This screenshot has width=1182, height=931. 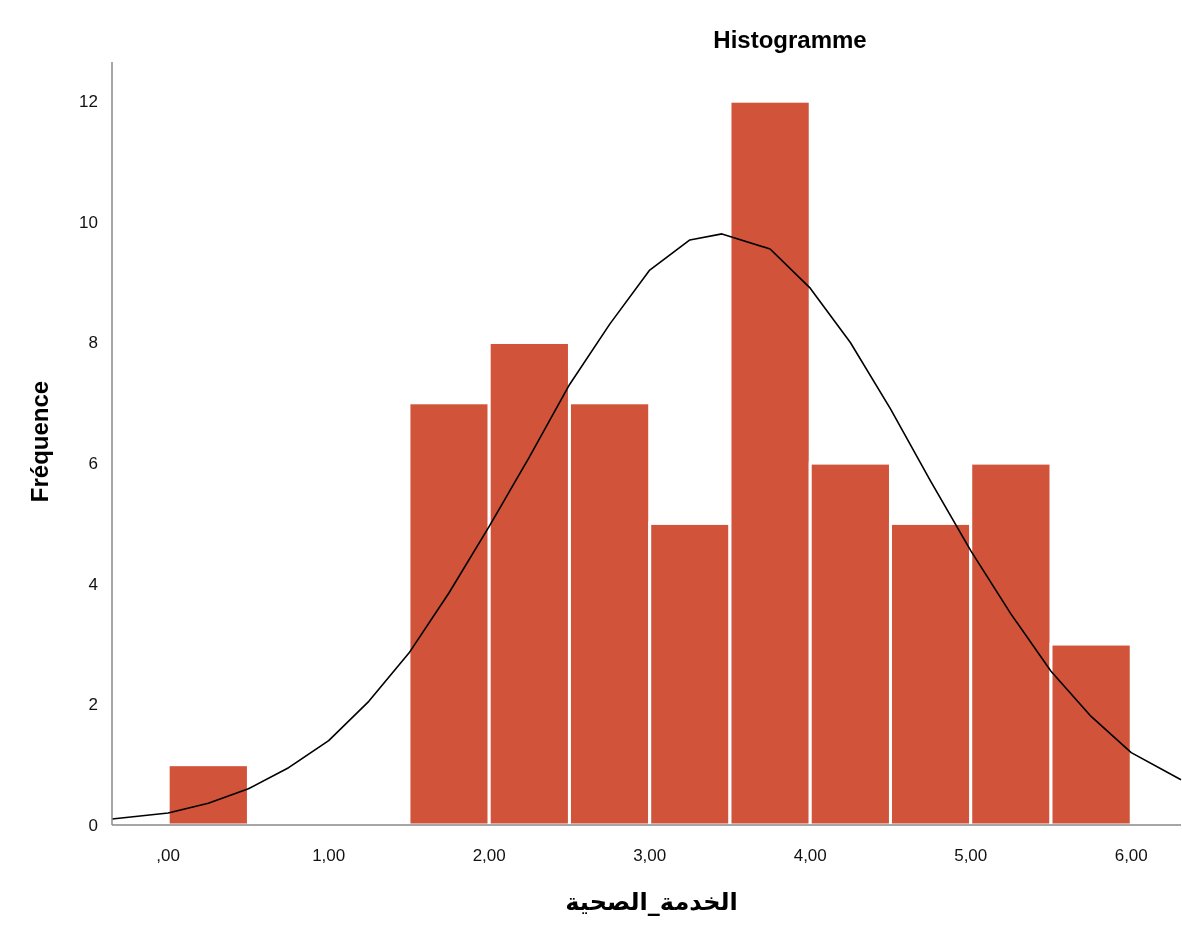 I want to click on x-tick-label: 6,00, so click(x=1131, y=855).